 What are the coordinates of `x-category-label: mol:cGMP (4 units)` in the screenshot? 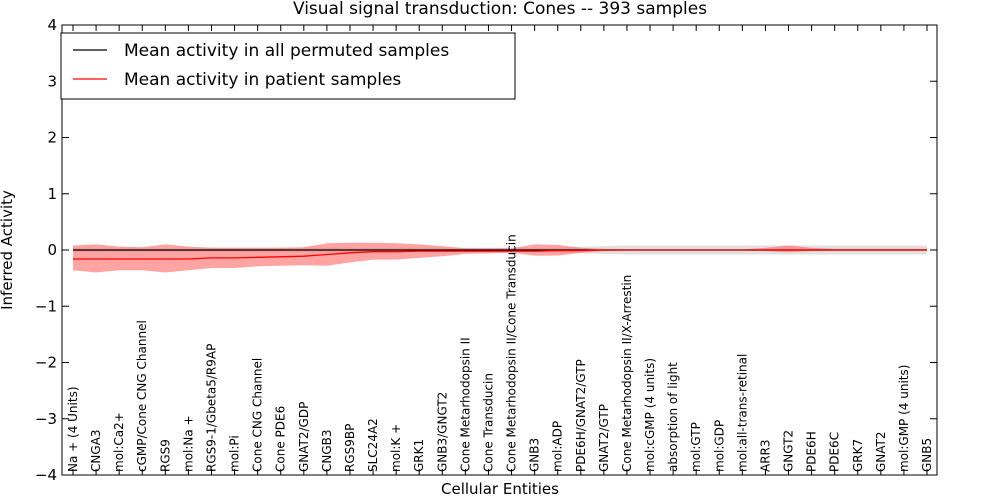 It's located at (650, 415).